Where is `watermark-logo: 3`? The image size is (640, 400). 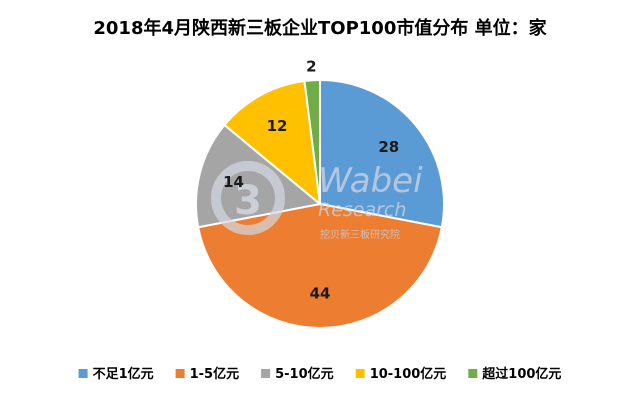
watermark-logo: 3 is located at coordinates (248, 198).